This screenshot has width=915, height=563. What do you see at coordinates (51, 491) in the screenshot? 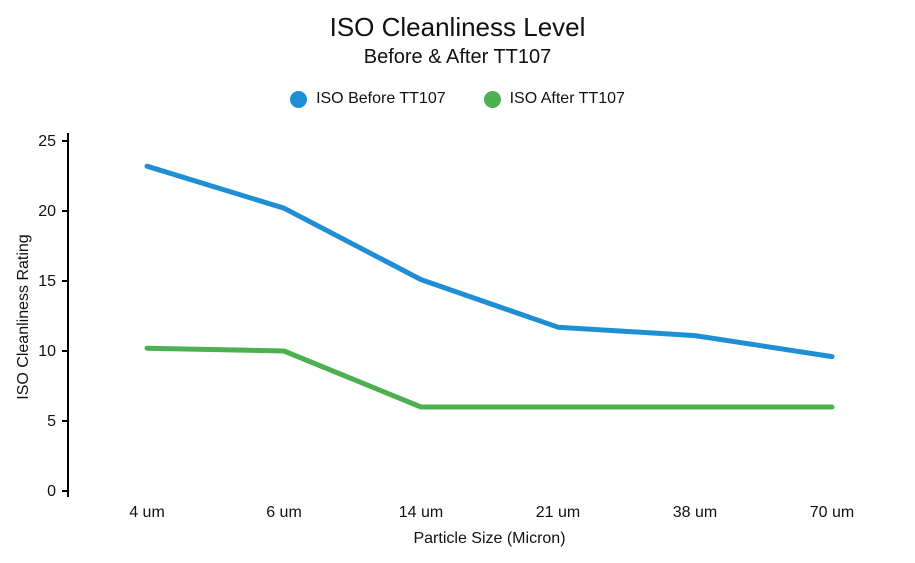
I see `y-tick-label: 0` at bounding box center [51, 491].